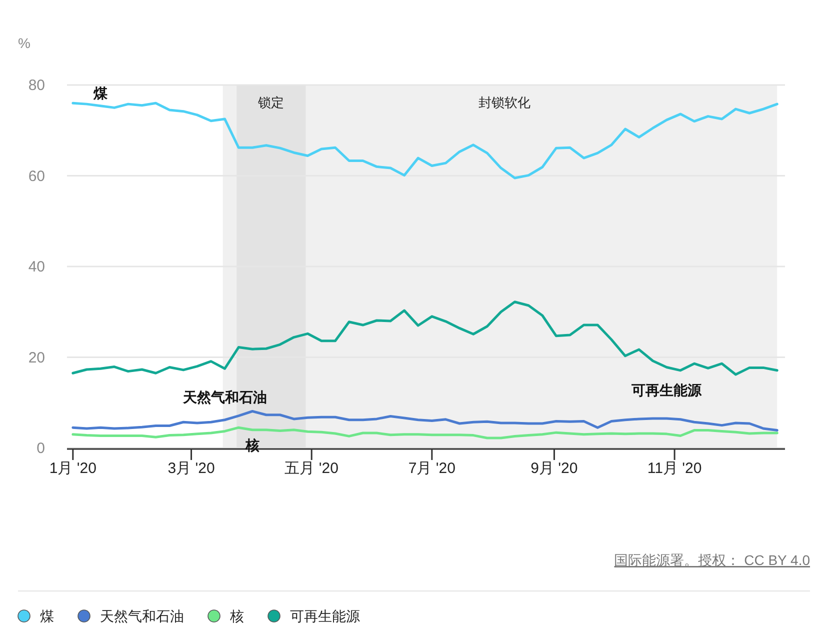 The height and width of the screenshot is (644, 834). Describe the element at coordinates (325, 616) in the screenshot. I see `legend-label: 可再生能源` at that location.